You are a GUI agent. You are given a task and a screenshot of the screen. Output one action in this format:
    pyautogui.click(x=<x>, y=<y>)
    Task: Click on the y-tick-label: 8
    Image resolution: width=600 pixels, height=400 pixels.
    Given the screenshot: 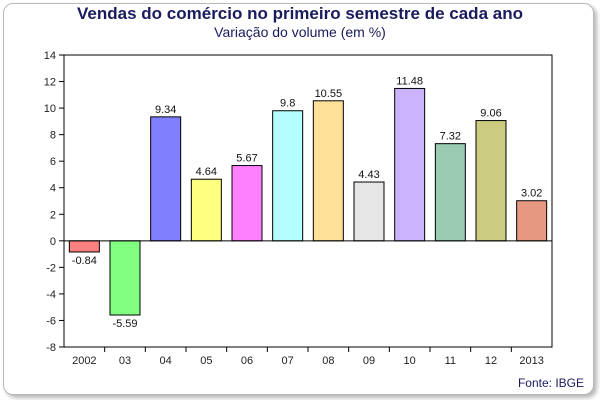 What is the action you would take?
    pyautogui.click(x=53, y=136)
    